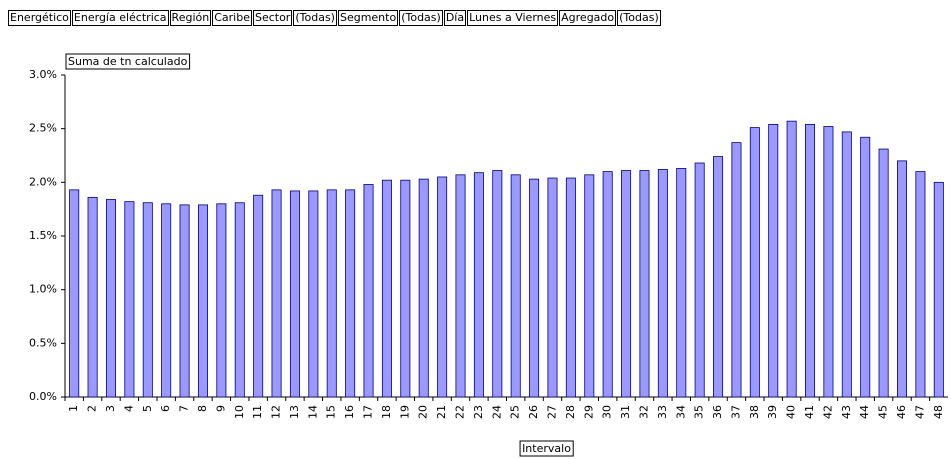 Image resolution: width=951 pixels, height=459 pixels. I want to click on x-axis-title-frame, so click(546, 448).